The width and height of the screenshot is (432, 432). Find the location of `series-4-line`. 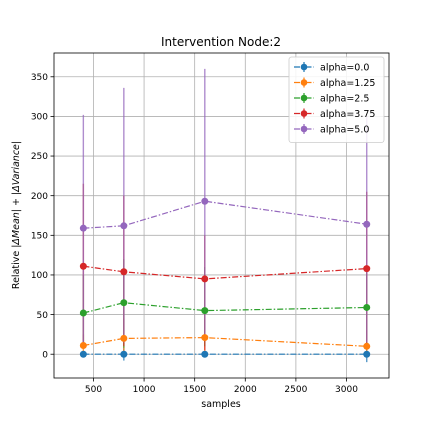

series-4-line is located at coordinates (225, 214).